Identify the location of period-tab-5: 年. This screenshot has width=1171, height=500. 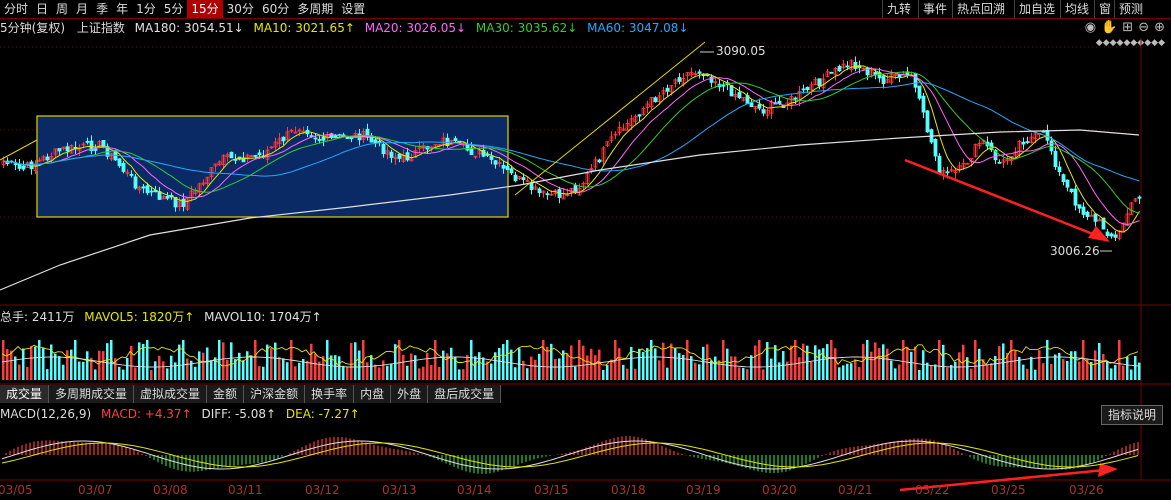
(122, 9).